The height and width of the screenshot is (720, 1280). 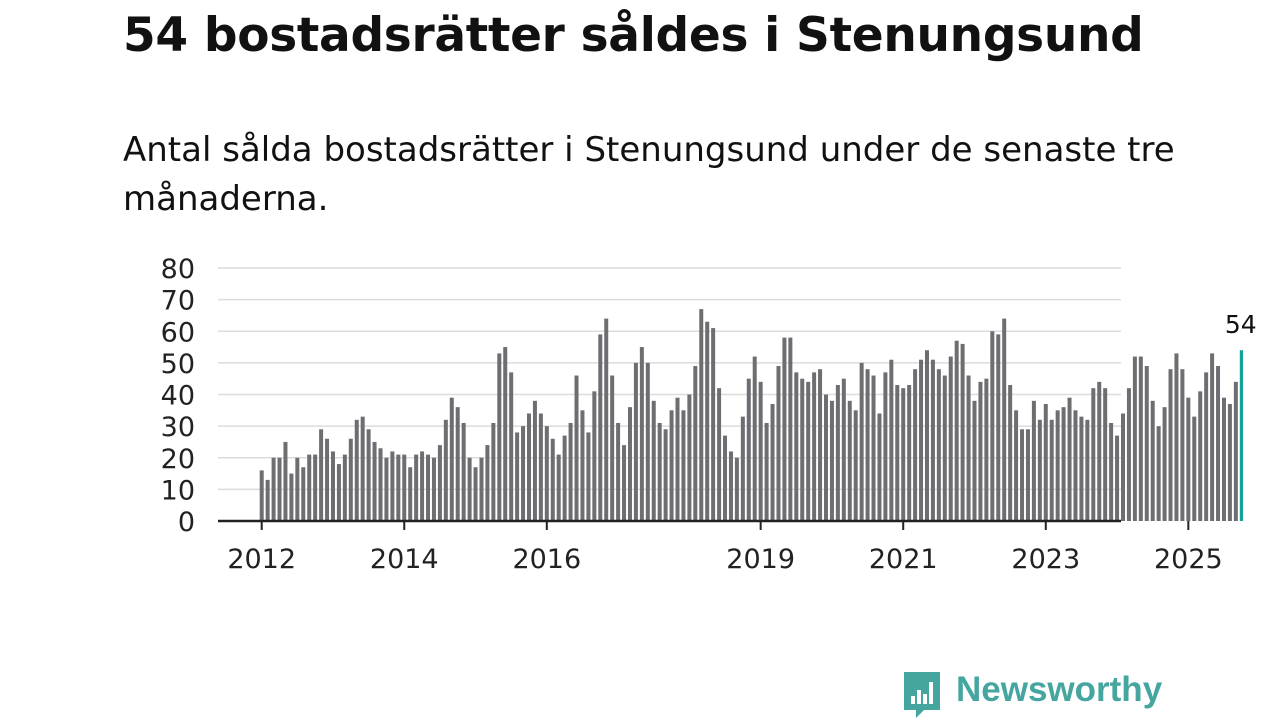 I want to click on y-tick-label: 80, so click(x=178, y=269).